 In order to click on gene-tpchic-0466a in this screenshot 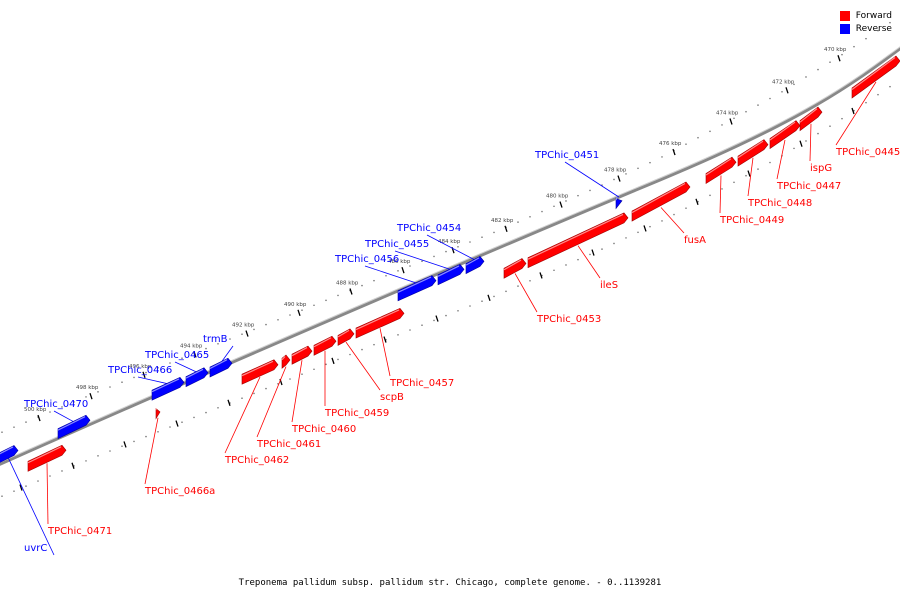, I will do `click(158, 413)`.